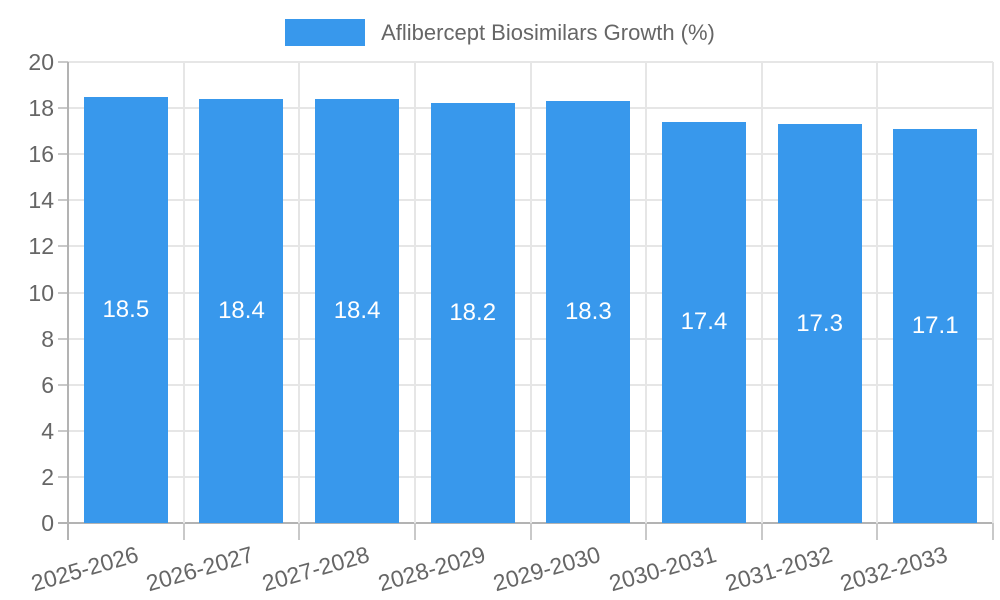 The height and width of the screenshot is (600, 1000). What do you see at coordinates (41, 154) in the screenshot?
I see `y-tick-label: 16` at bounding box center [41, 154].